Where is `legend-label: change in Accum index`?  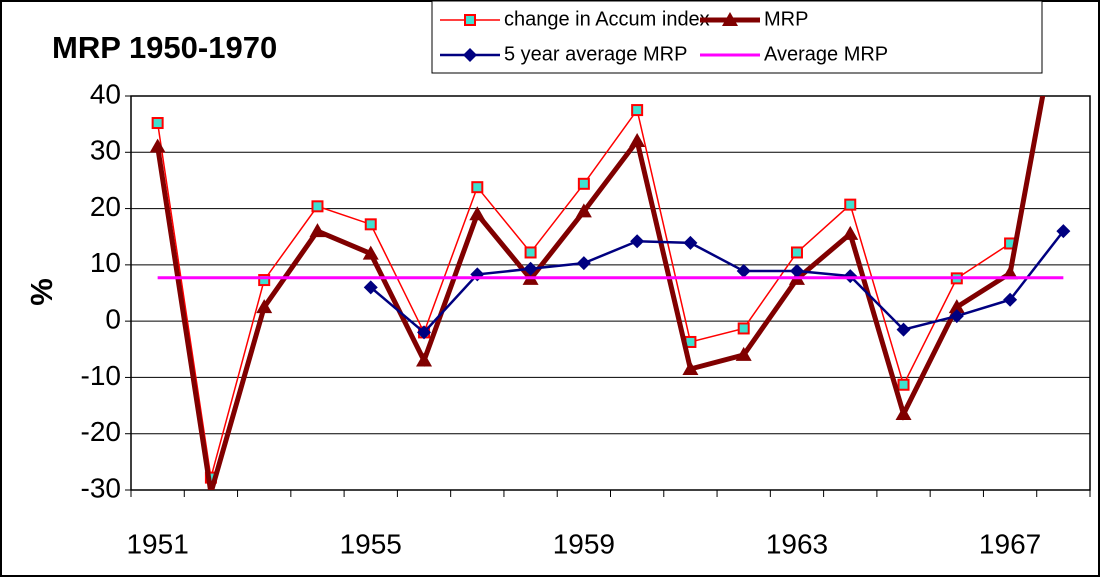
legend-label: change in Accum index is located at coordinates (607, 19).